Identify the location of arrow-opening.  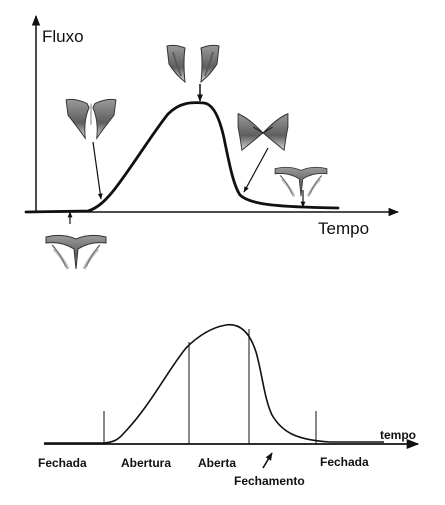
(97, 170).